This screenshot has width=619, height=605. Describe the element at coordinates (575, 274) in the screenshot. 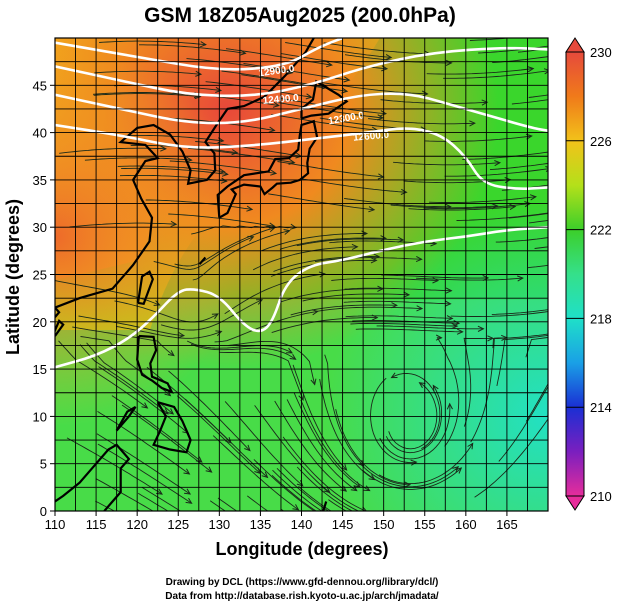

I see `colorbar-body` at that location.